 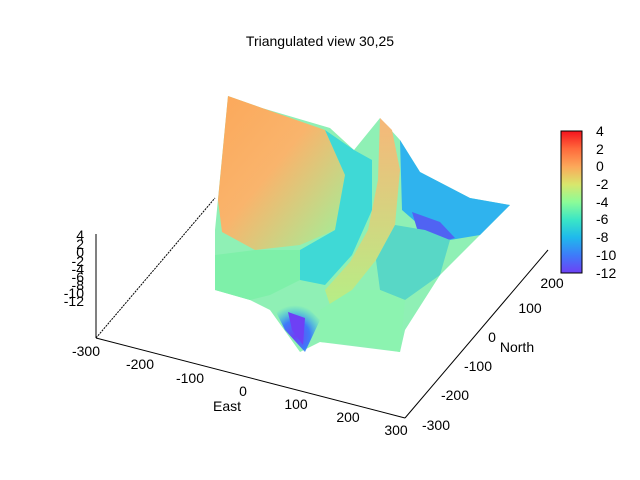 I want to click on y-axis-label: North, so click(x=517, y=347).